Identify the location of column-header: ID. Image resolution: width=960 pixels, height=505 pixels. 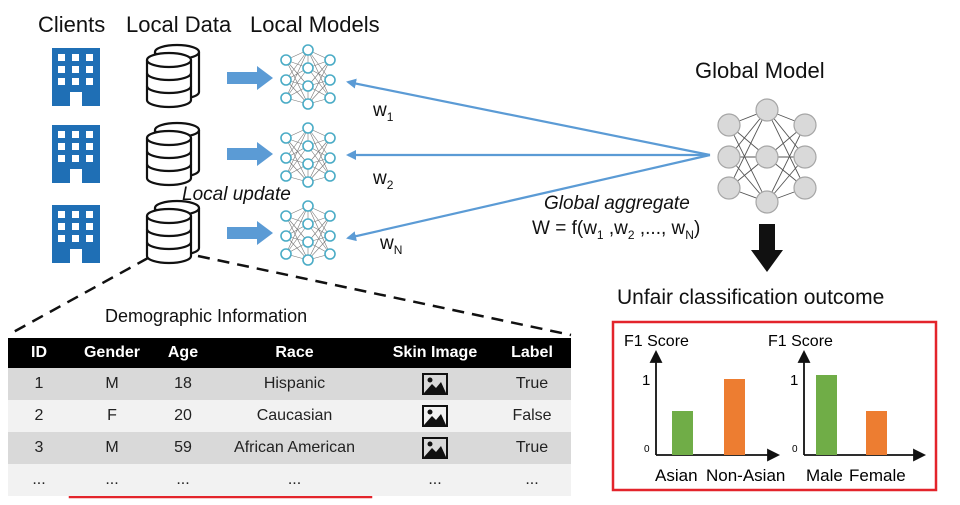
(39, 353).